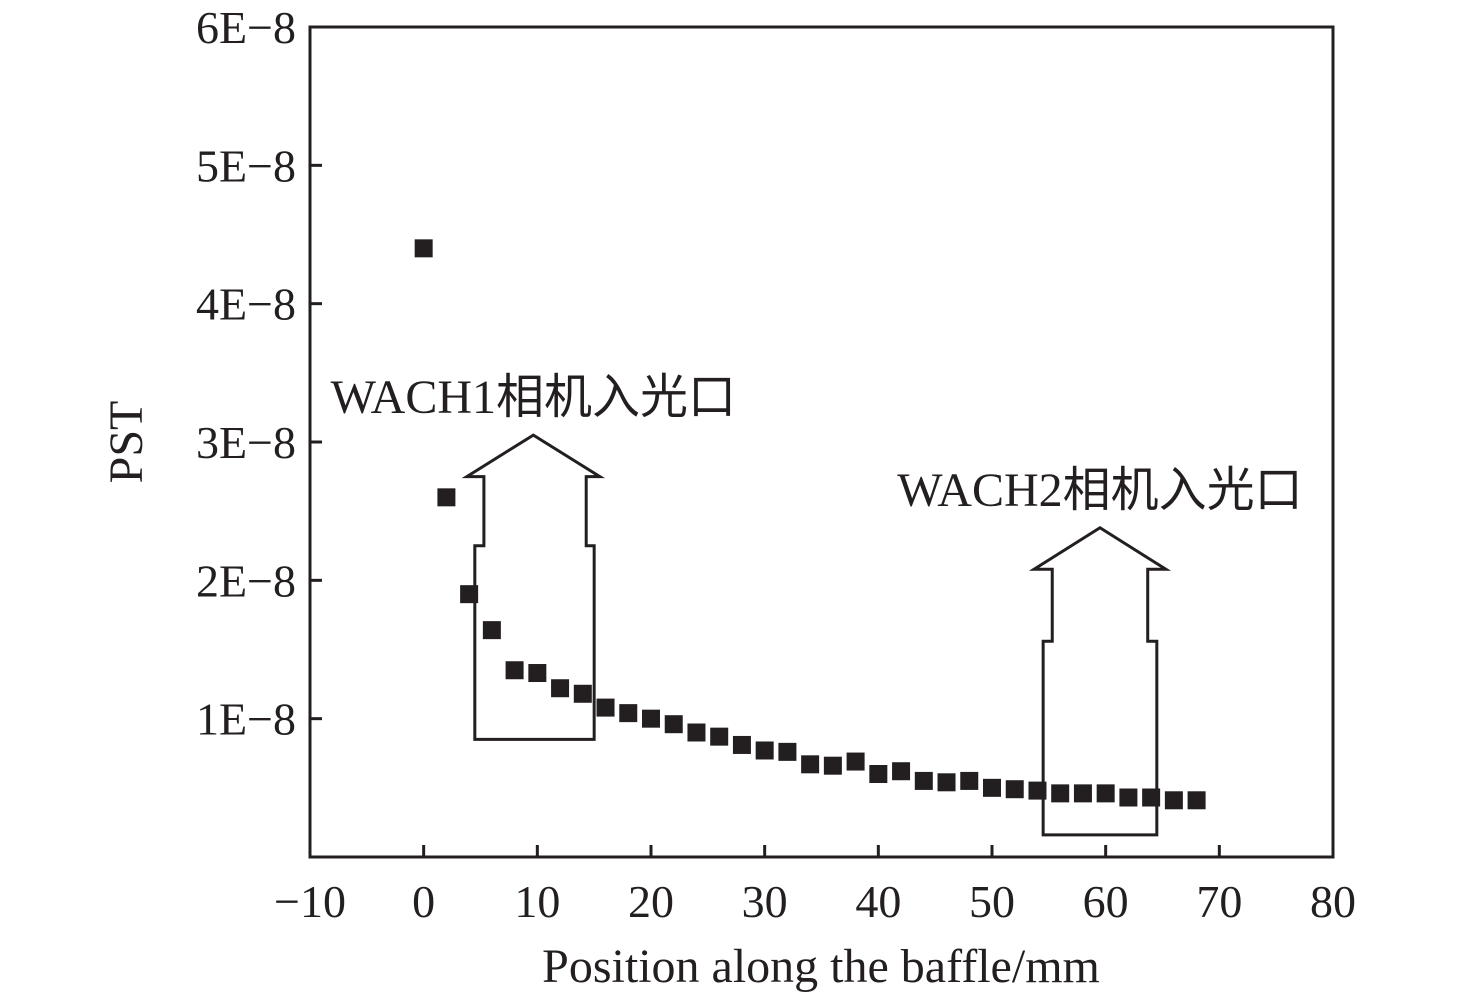 The image size is (1476, 1000). Describe the element at coordinates (533, 397) in the screenshot. I see `annotation-label-1: WACH1相机入光口` at that location.